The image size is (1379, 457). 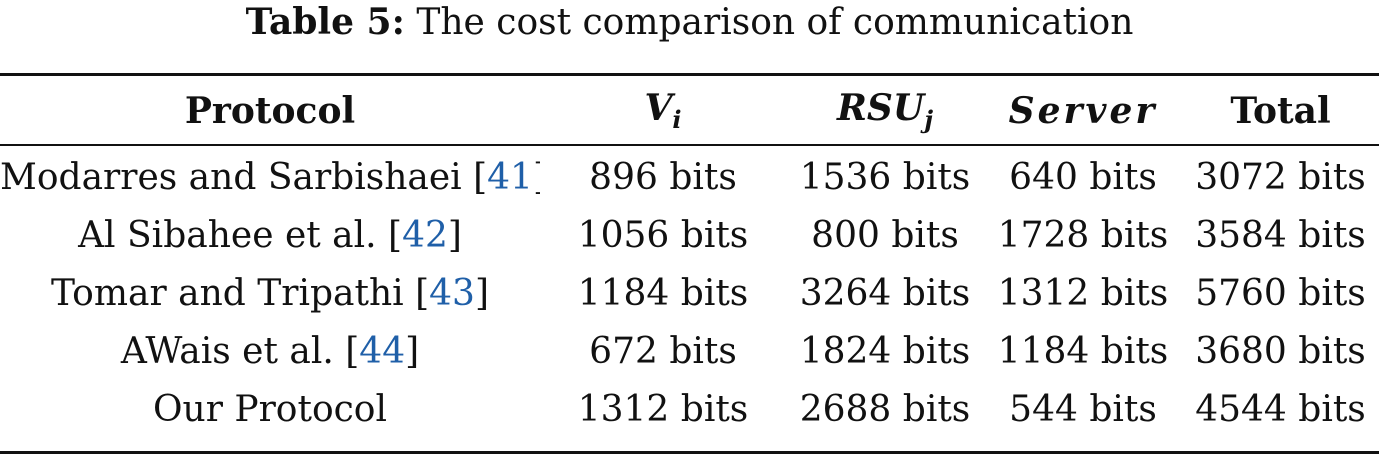 What do you see at coordinates (885, 351) in the screenshot?
I see `rsu-cost-cell: 1824 bits` at bounding box center [885, 351].